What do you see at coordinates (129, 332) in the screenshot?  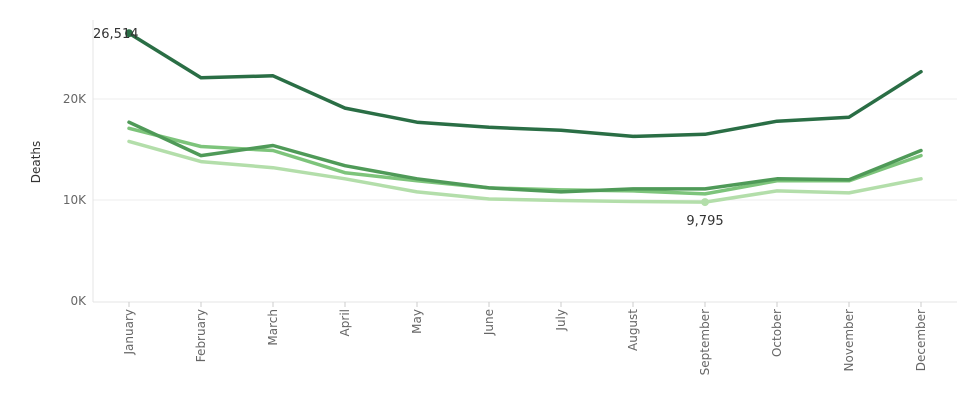 I see `x-tick-label: January` at bounding box center [129, 332].